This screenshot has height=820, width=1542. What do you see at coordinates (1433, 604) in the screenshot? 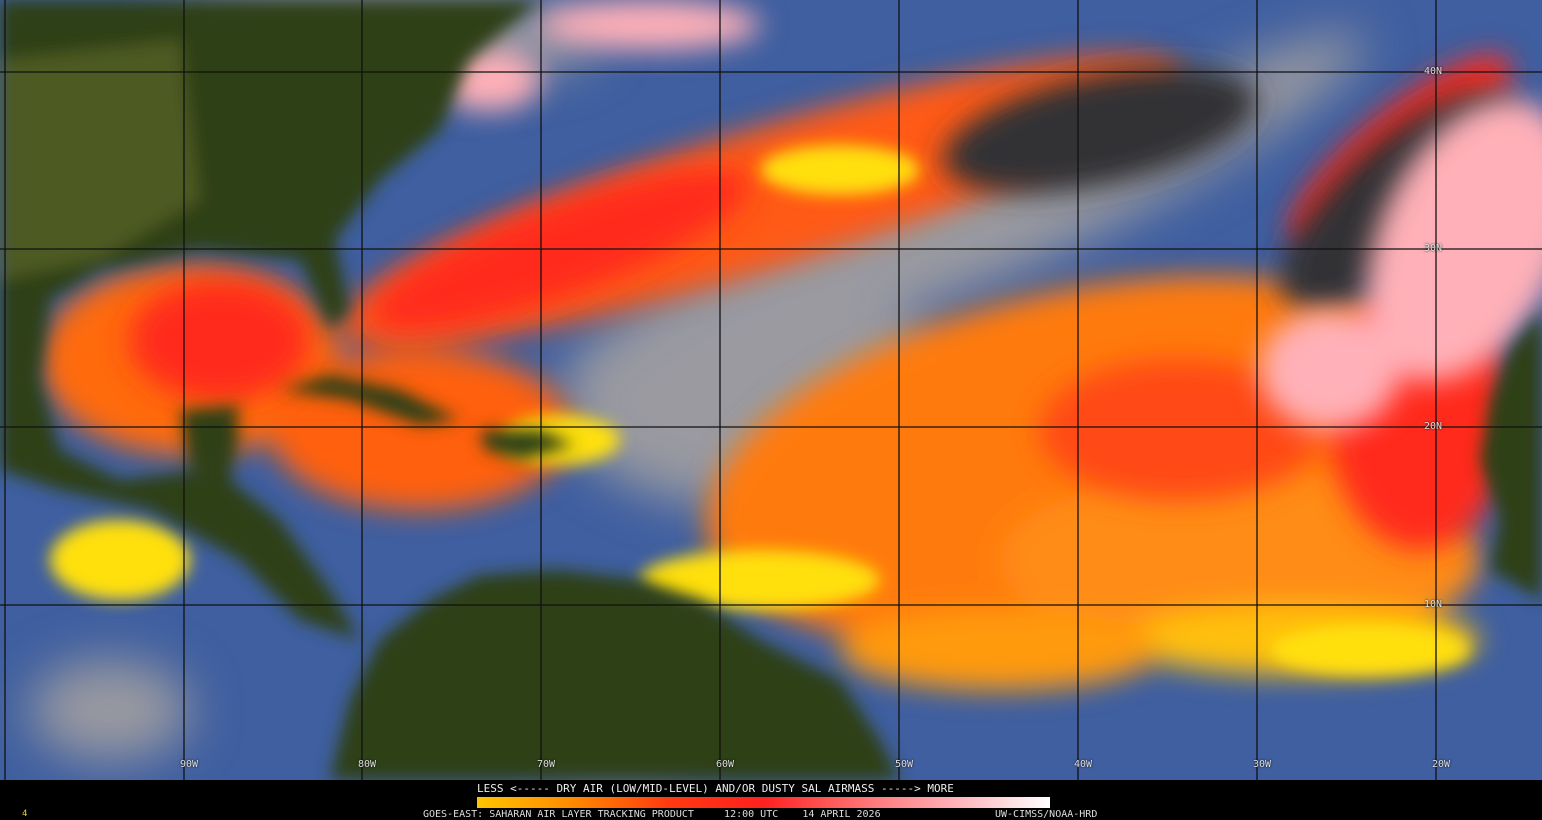
I see `latitude-label: 10N` at bounding box center [1433, 604].